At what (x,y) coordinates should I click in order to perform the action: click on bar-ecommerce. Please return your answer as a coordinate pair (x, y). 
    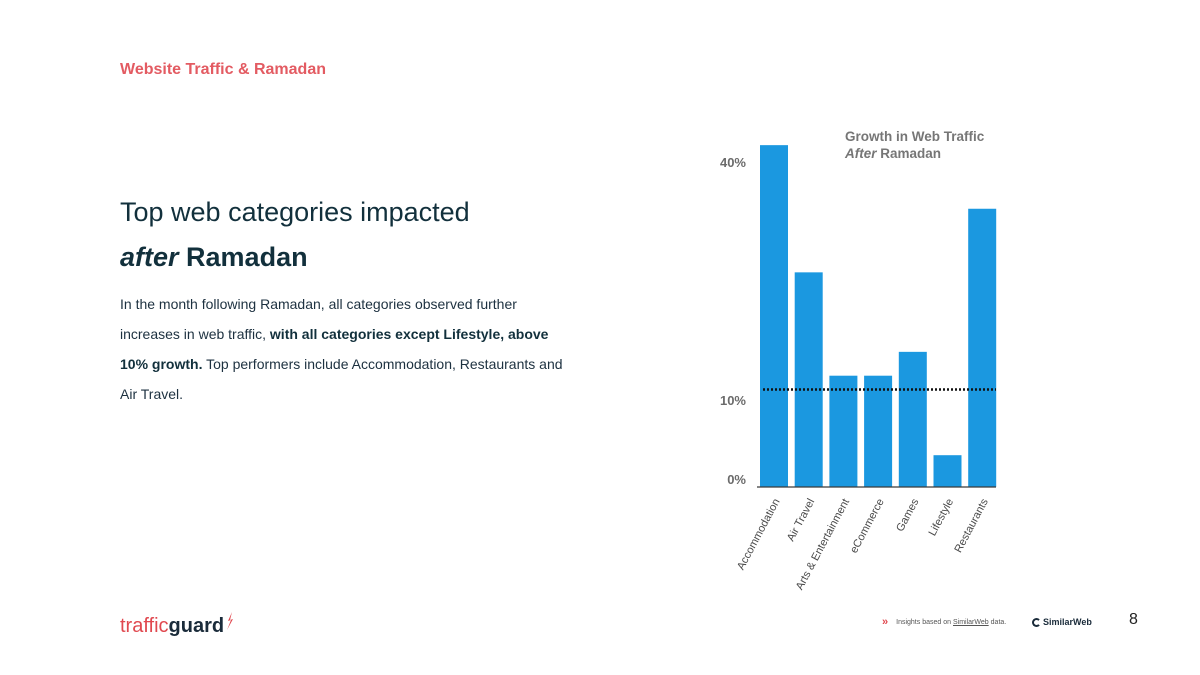
    Looking at the image, I should click on (878, 431).